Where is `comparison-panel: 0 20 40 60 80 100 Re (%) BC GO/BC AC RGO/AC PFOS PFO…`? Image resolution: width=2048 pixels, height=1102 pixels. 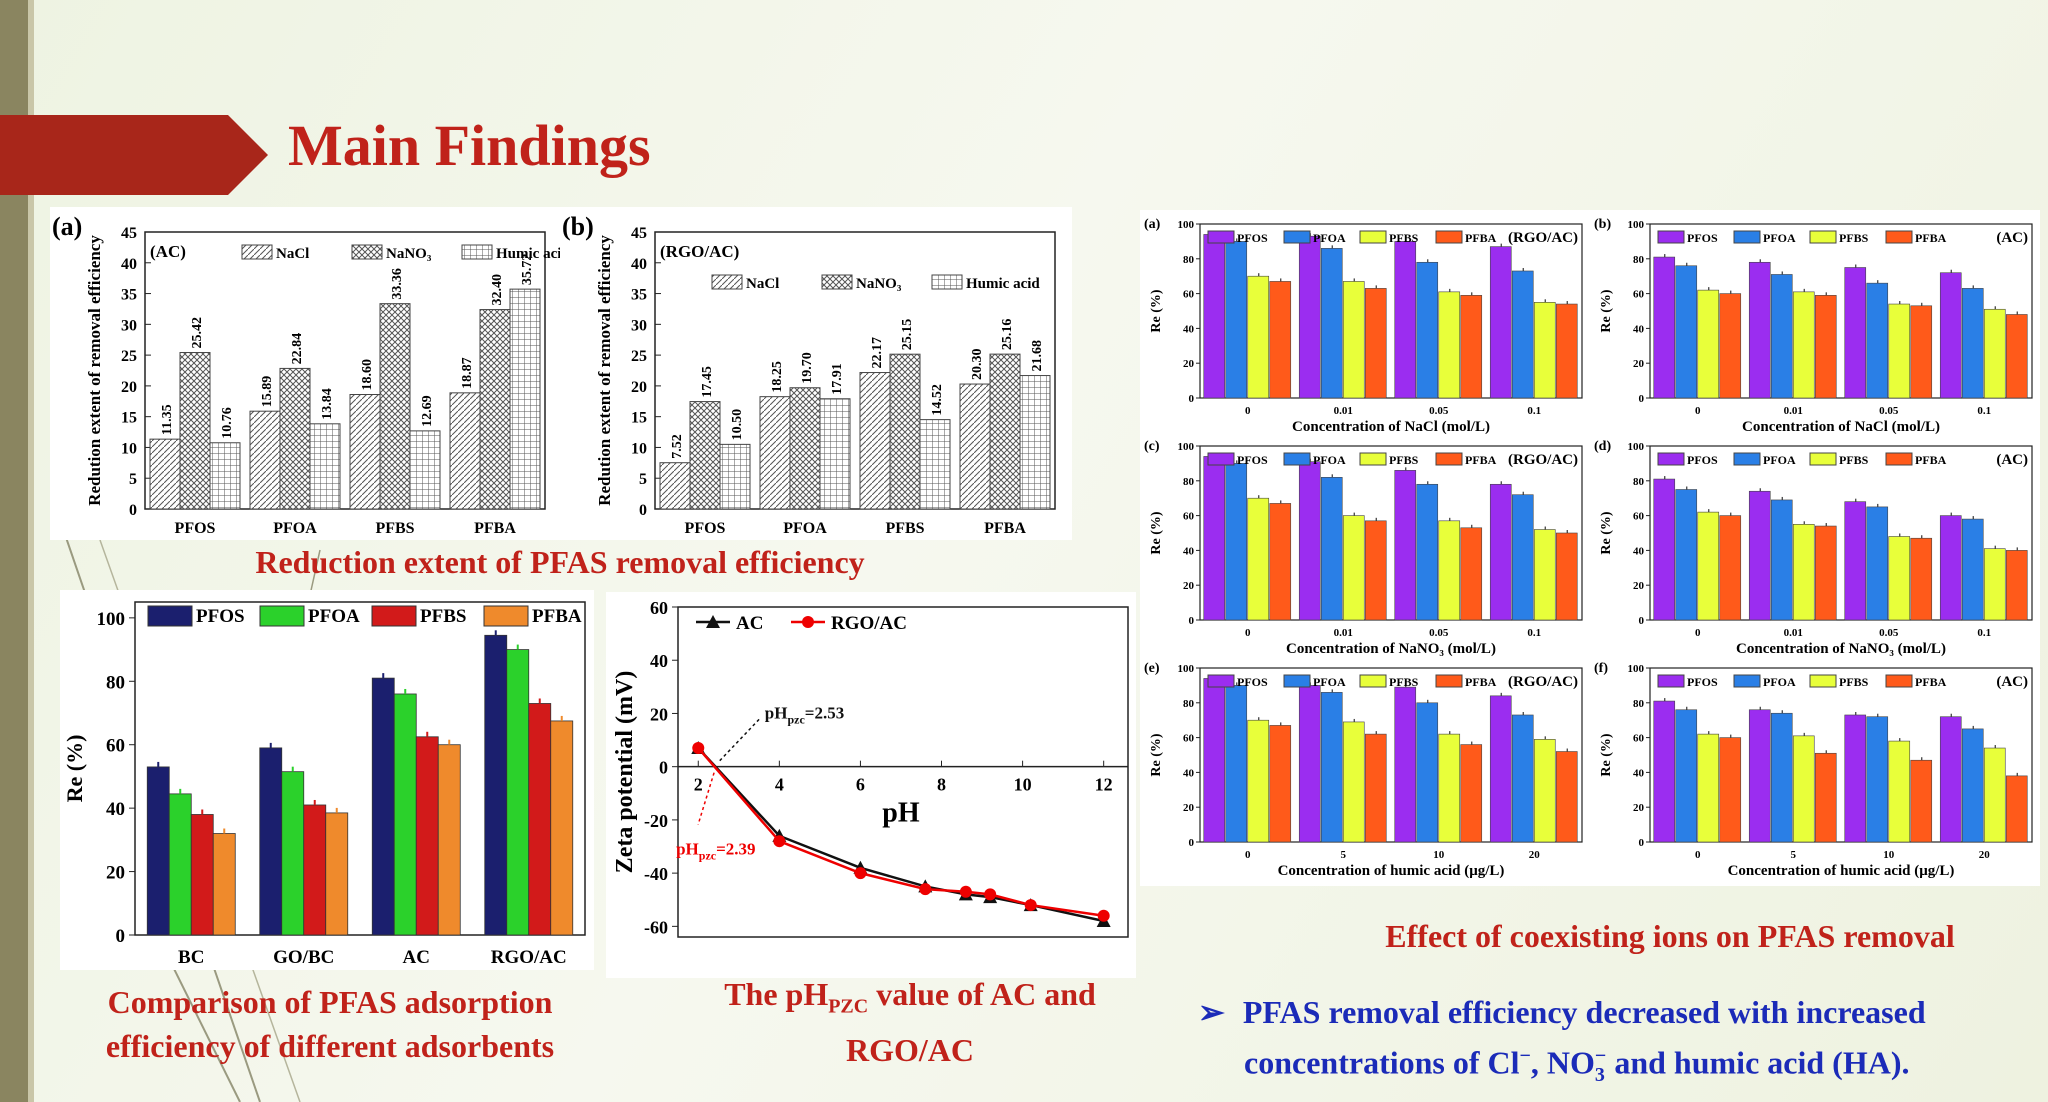
comparison-panel: 0 20 40 60 80 100 Re (%) BC GO/BC AC RGO/AC PFOS PFO… is located at coordinates (327, 780).